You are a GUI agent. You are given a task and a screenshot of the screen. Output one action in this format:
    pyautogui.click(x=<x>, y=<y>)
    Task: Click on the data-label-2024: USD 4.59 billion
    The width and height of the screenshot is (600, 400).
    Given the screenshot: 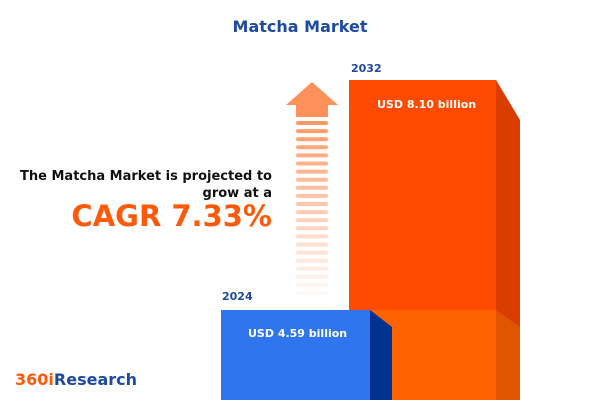 What is the action you would take?
    pyautogui.click(x=298, y=333)
    